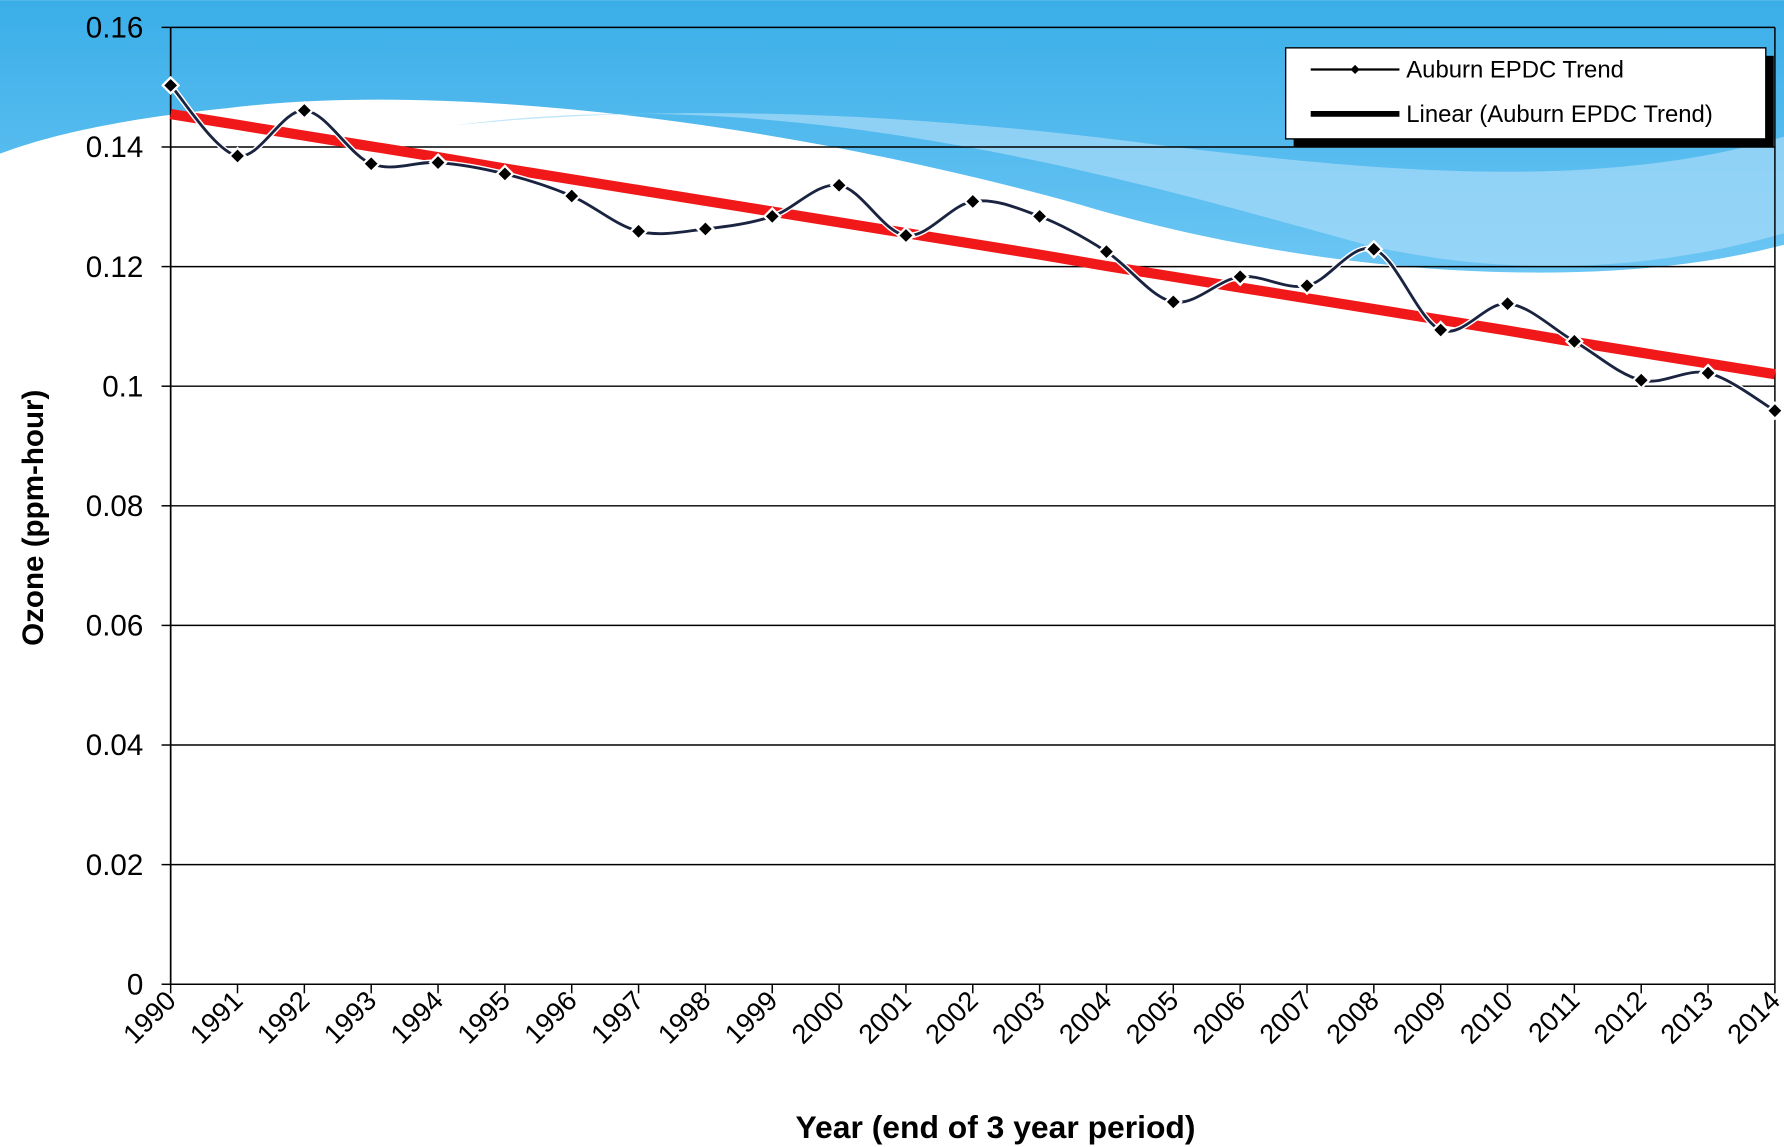 The image size is (1784, 1147). I want to click on x-tick-label: 2000, so click(817, 1017).